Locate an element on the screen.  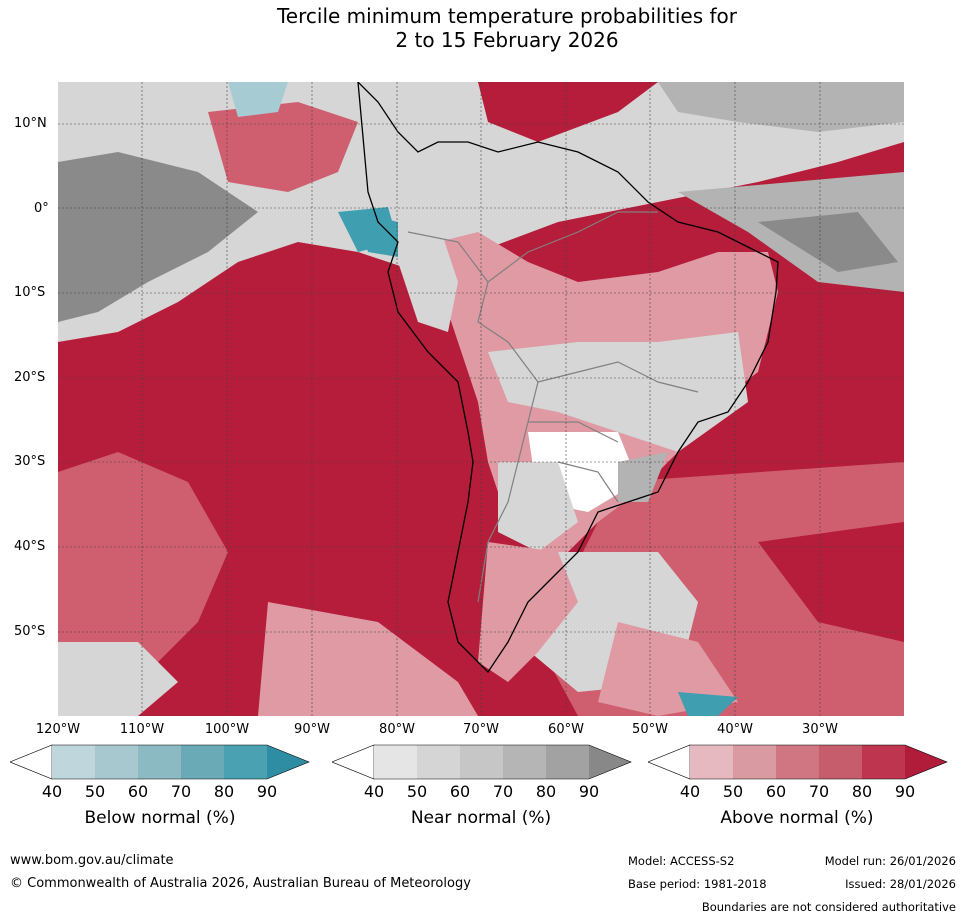
above-tick-60: 60 is located at coordinates (776, 791).